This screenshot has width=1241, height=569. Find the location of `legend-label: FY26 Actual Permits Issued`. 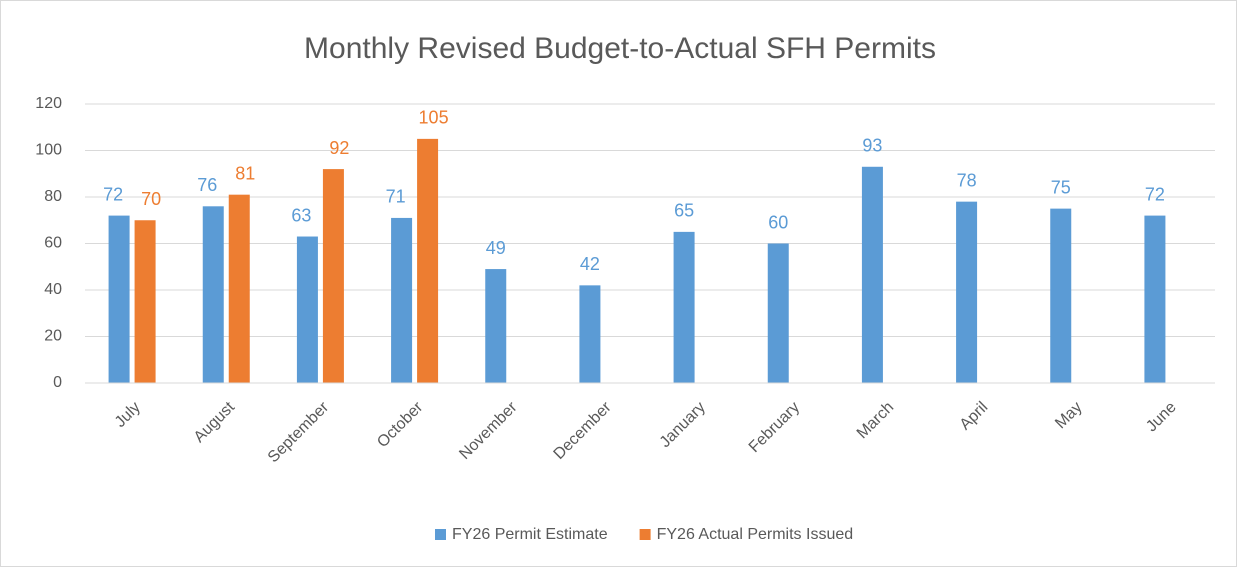

legend-label: FY26 Actual Permits Issued is located at coordinates (755, 534).